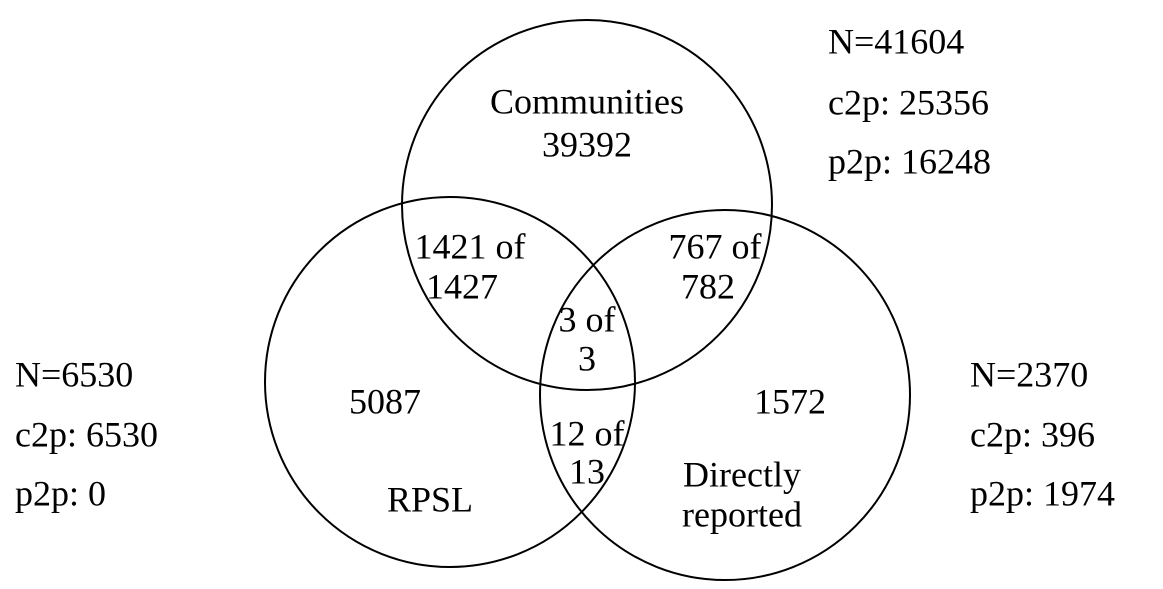 This screenshot has width=1163, height=589. What do you see at coordinates (708, 286) in the screenshot?
I see `intersection-label: 782` at bounding box center [708, 286].